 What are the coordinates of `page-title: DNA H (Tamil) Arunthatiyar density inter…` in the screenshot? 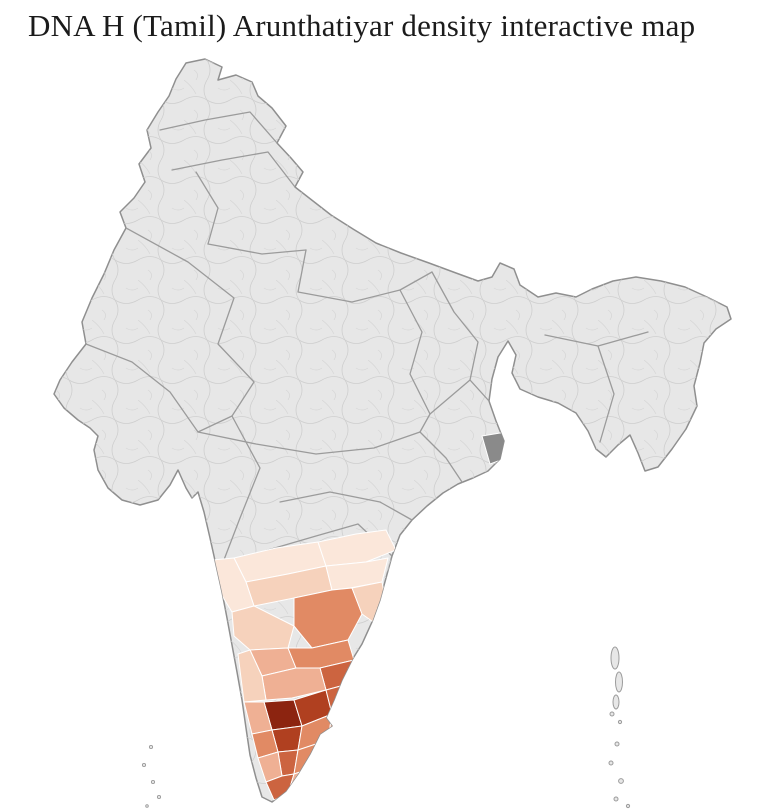 It's located at (362, 25).